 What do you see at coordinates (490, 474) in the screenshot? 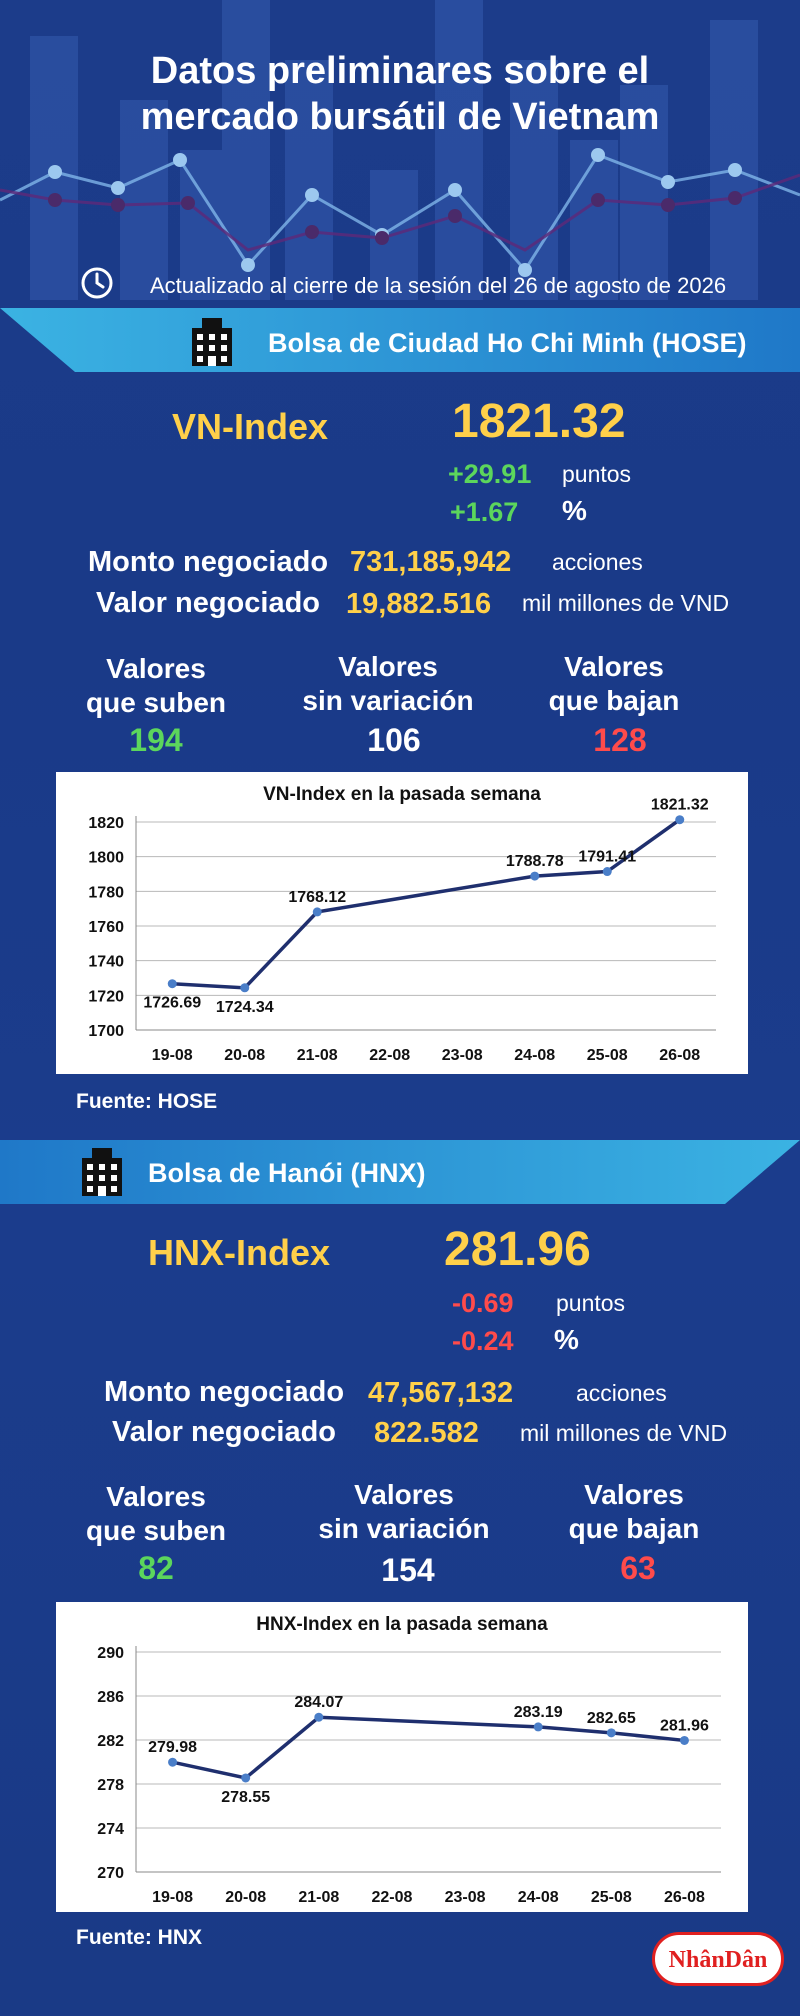
I see `hose-change-points: +29.91` at bounding box center [490, 474].